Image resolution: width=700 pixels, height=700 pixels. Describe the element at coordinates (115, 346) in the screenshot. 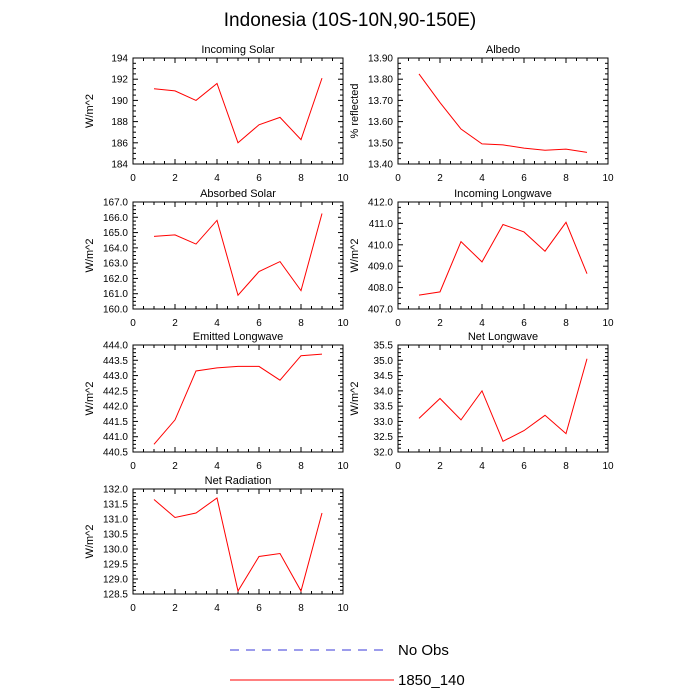

I see `y-tick-label: 444.0` at that location.